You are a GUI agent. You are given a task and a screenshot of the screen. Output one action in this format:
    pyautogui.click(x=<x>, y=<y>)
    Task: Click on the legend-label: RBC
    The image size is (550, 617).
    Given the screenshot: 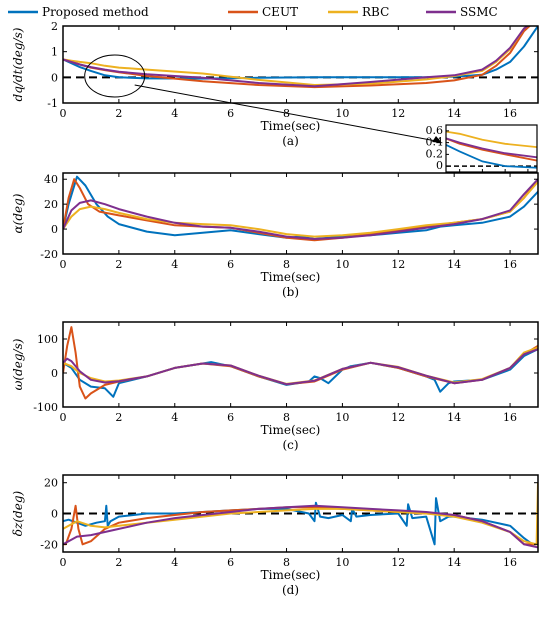 What is the action you would take?
    pyautogui.click(x=375, y=12)
    